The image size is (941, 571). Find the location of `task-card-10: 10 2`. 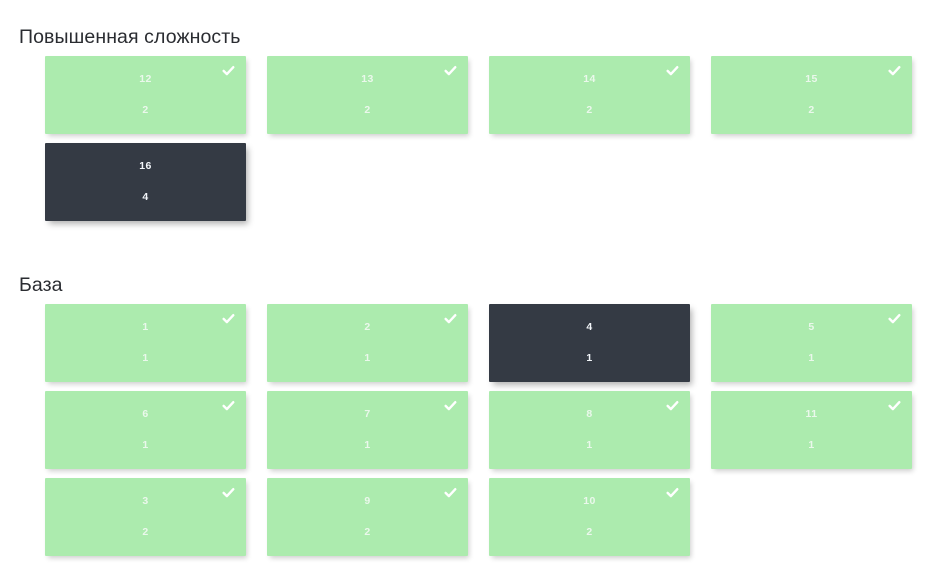

task-card-10: 10 2 is located at coordinates (589, 517).